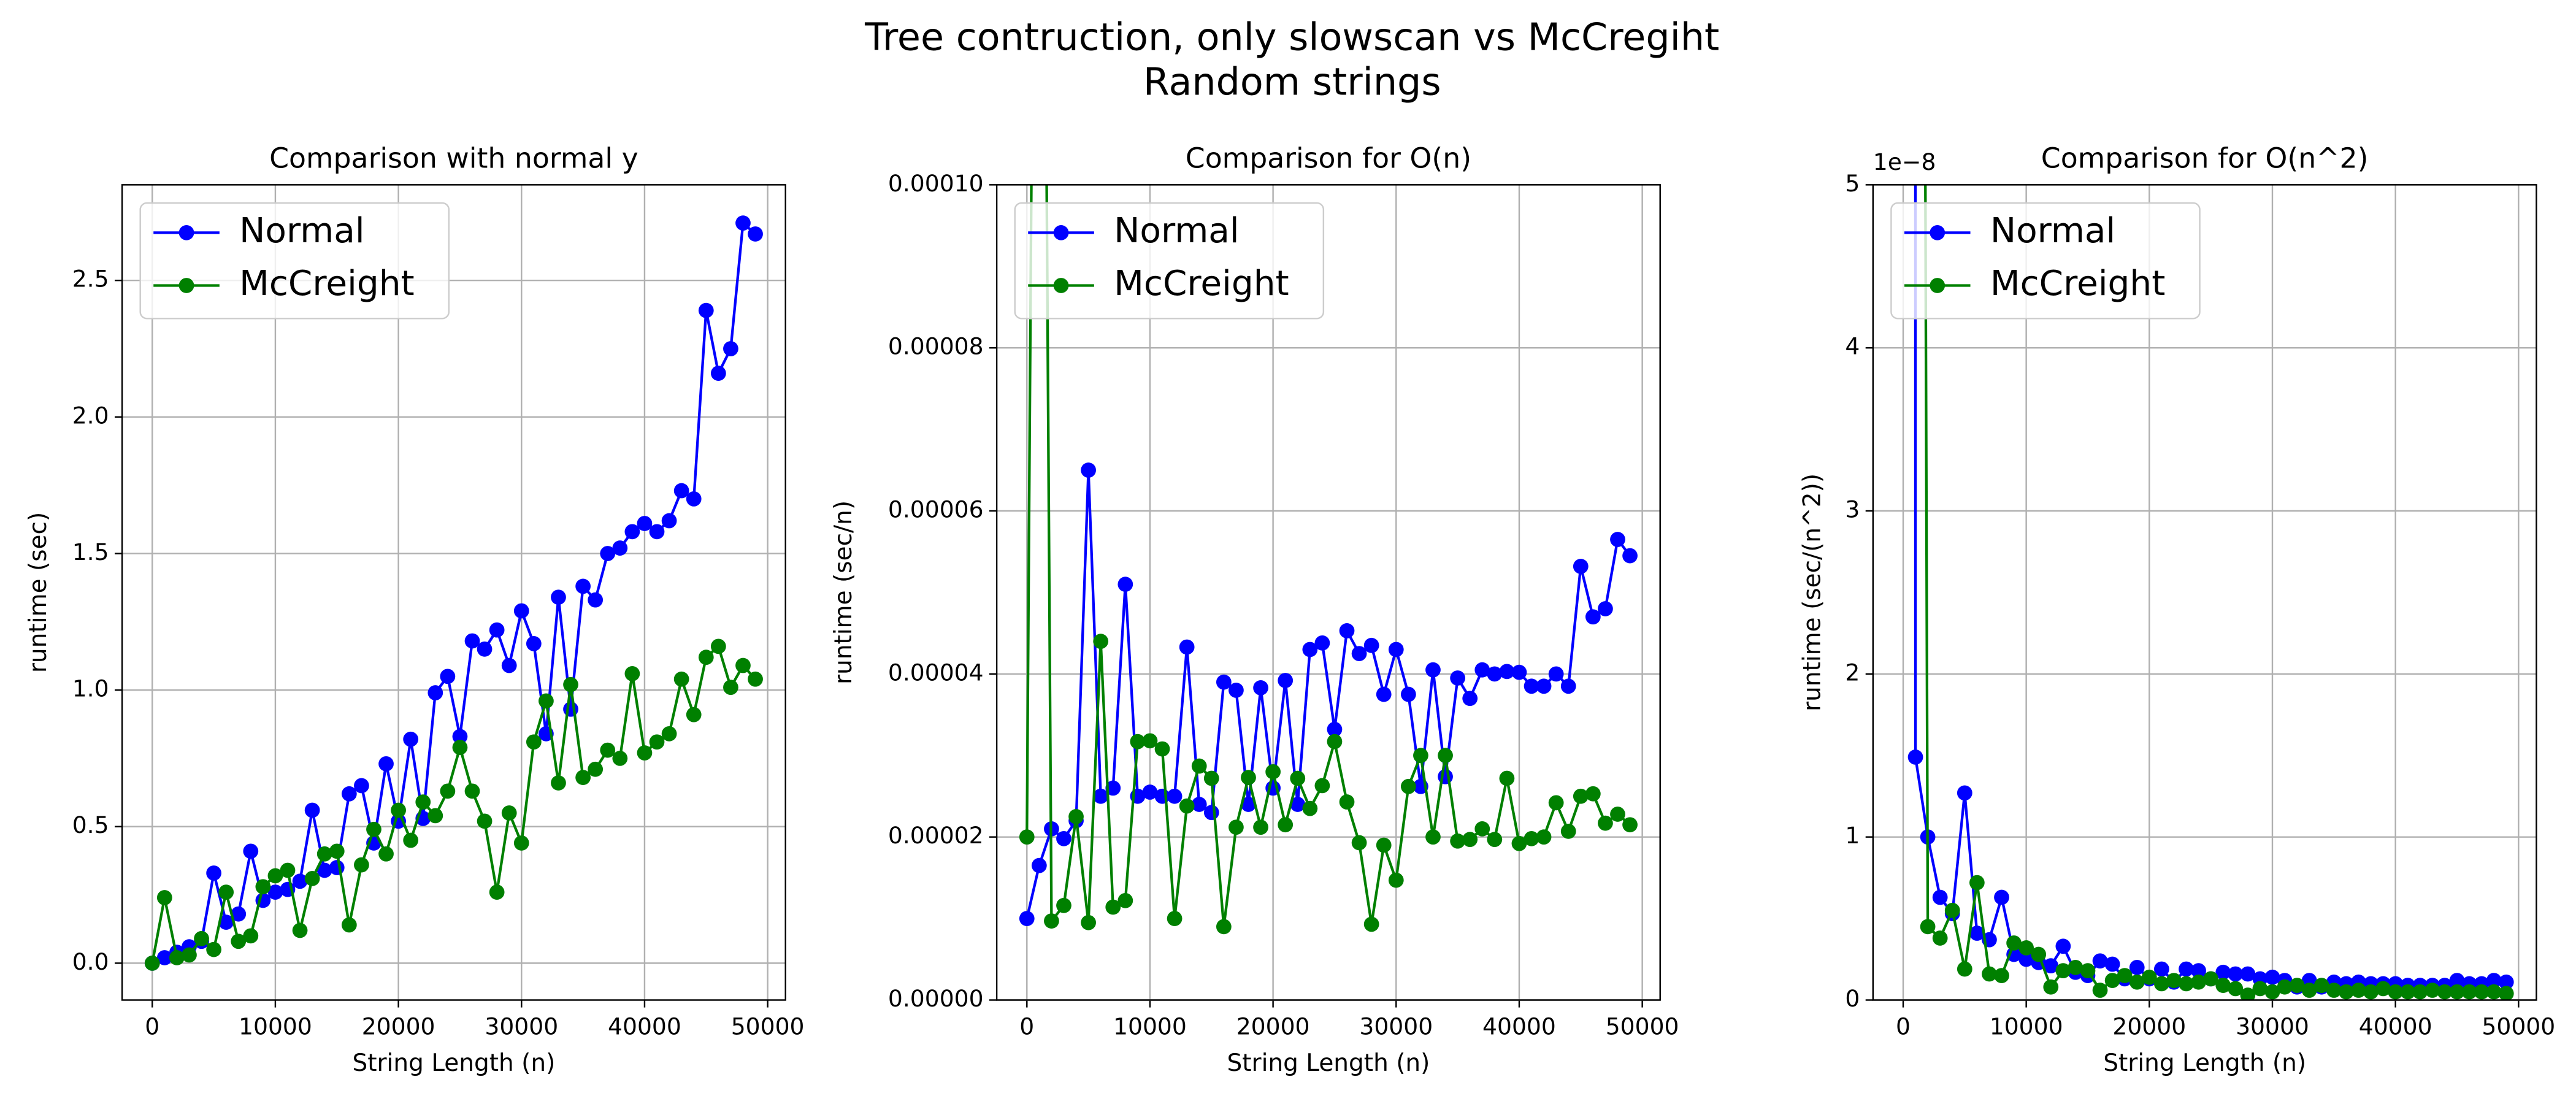 This screenshot has height=1104, width=2576. Describe the element at coordinates (2205, 158) in the screenshot. I see `axes-title: Comparison for O(n^2)` at that location.